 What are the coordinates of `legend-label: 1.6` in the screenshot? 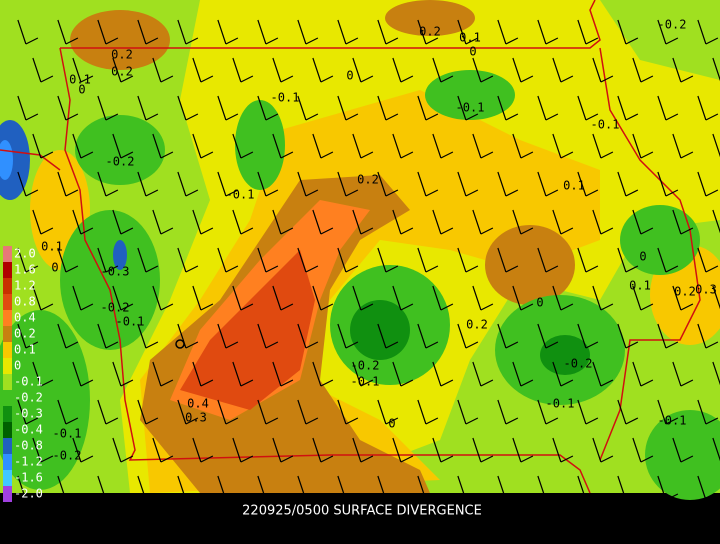 It's located at (25, 270).